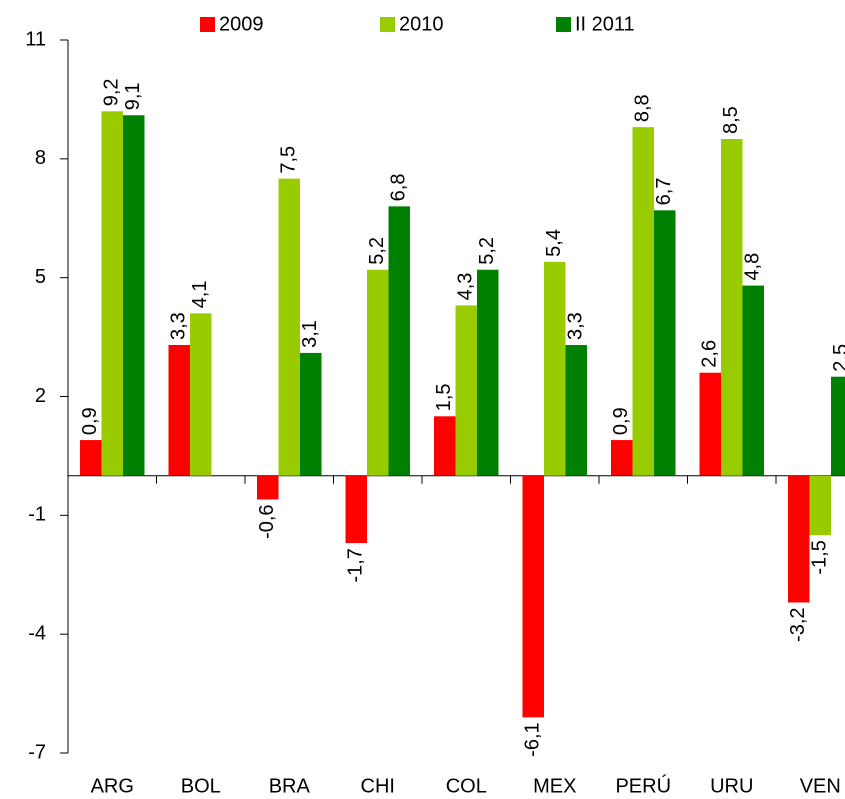 The width and height of the screenshot is (845, 799). Describe the element at coordinates (554, 786) in the screenshot. I see `x-tick-label: MEX` at that location.